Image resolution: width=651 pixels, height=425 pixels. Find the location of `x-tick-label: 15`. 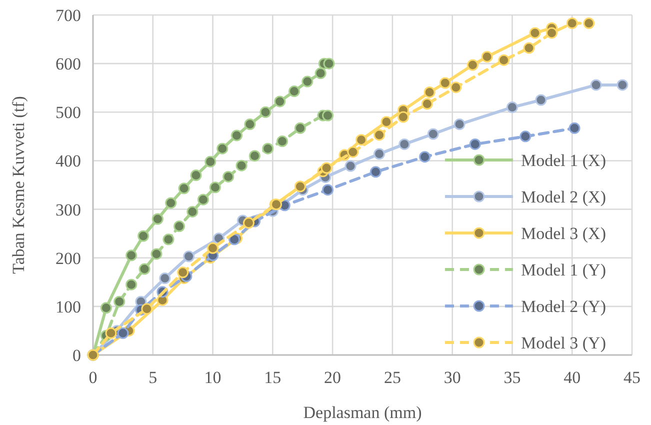

x-tick-label: 15 is located at coordinates (273, 377).